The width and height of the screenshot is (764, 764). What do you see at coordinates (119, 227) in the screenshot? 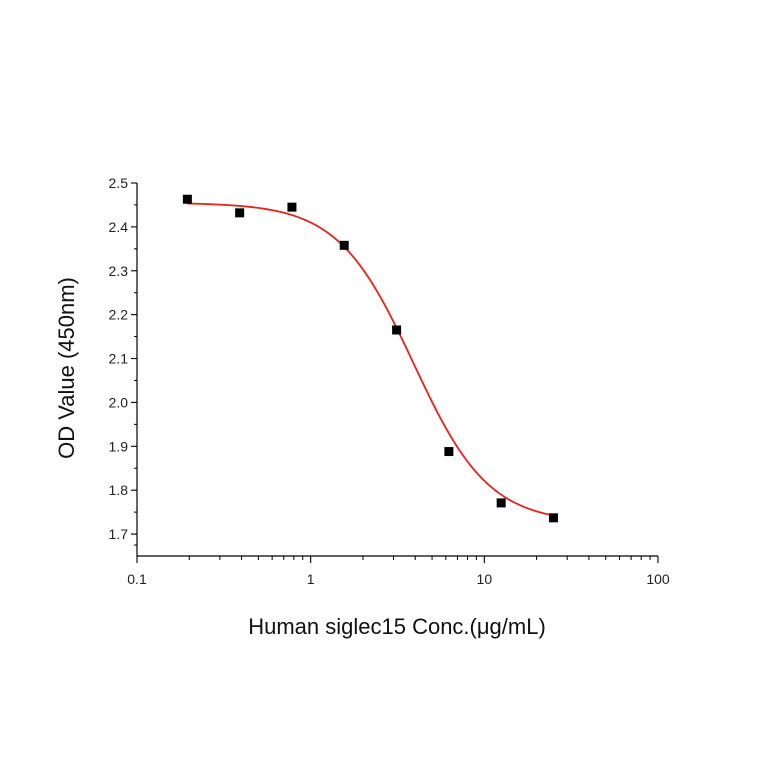
I see `y-tick-label: 2.4` at bounding box center [119, 227].